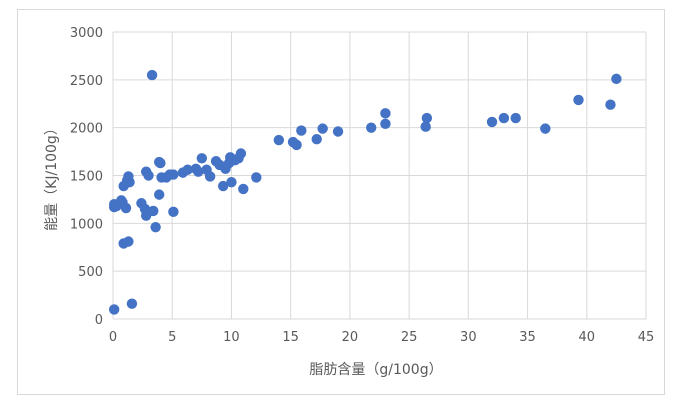 The image size is (682, 405). What do you see at coordinates (350, 337) in the screenshot?
I see `x-tick-label: 20` at bounding box center [350, 337].